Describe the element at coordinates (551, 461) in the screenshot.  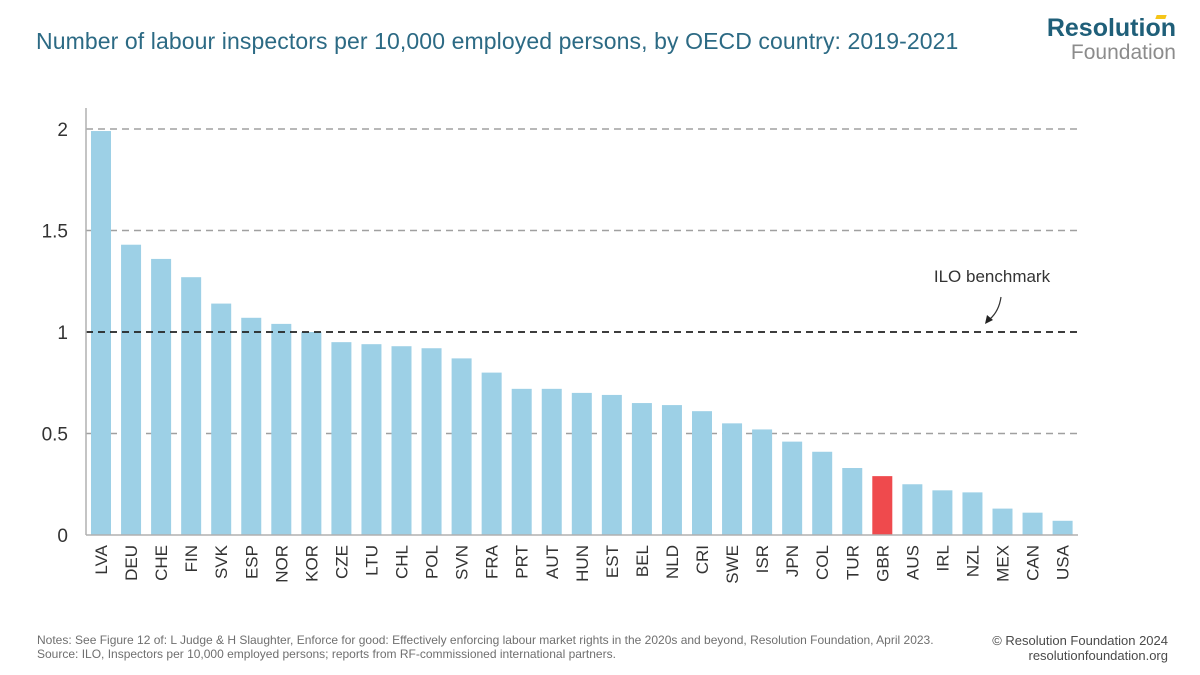
I see `bar-aut` at that location.